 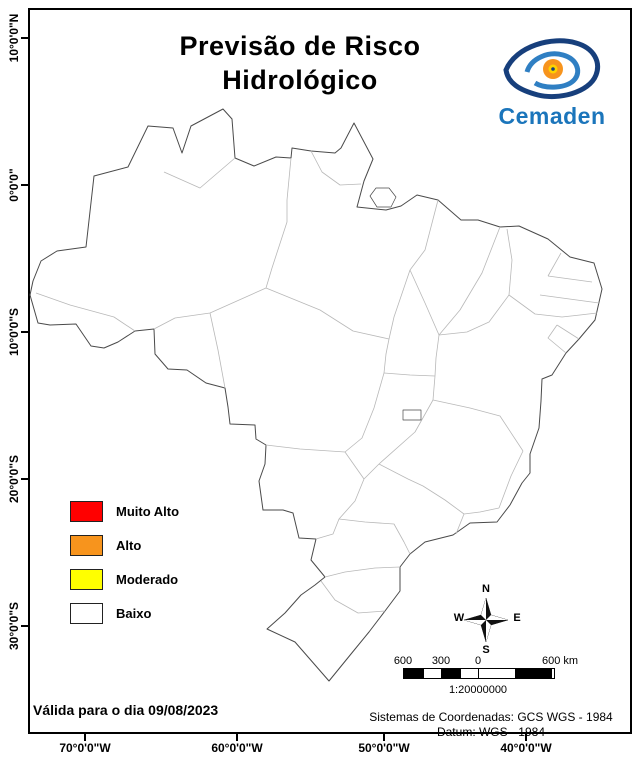 What do you see at coordinates (24, 332) in the screenshot?
I see `tick-10s` at bounding box center [24, 332].